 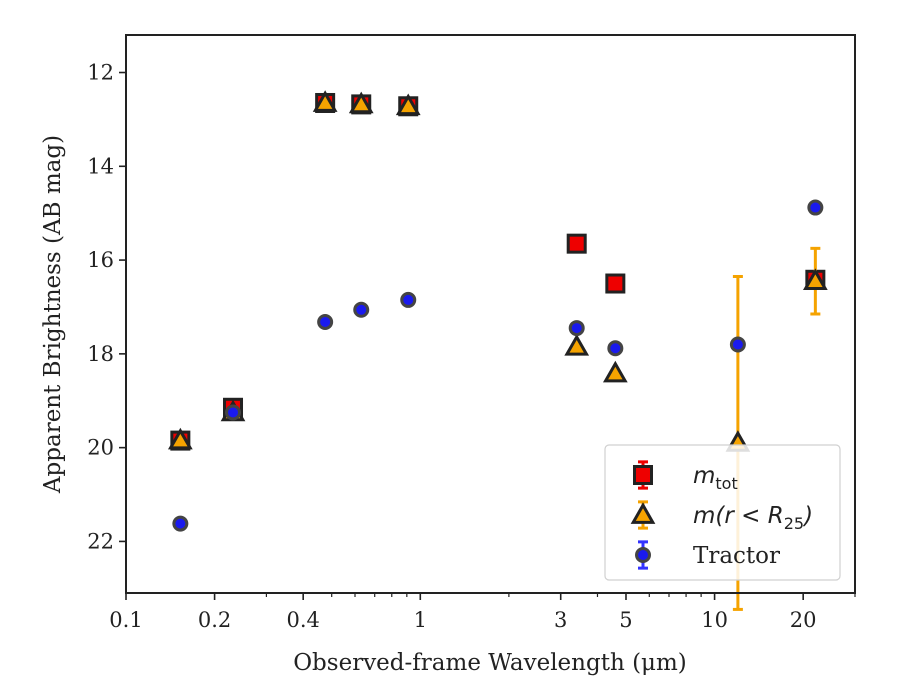 I want to click on x-axis-label: Observed-frame Wavelength (μm), so click(x=490, y=663).